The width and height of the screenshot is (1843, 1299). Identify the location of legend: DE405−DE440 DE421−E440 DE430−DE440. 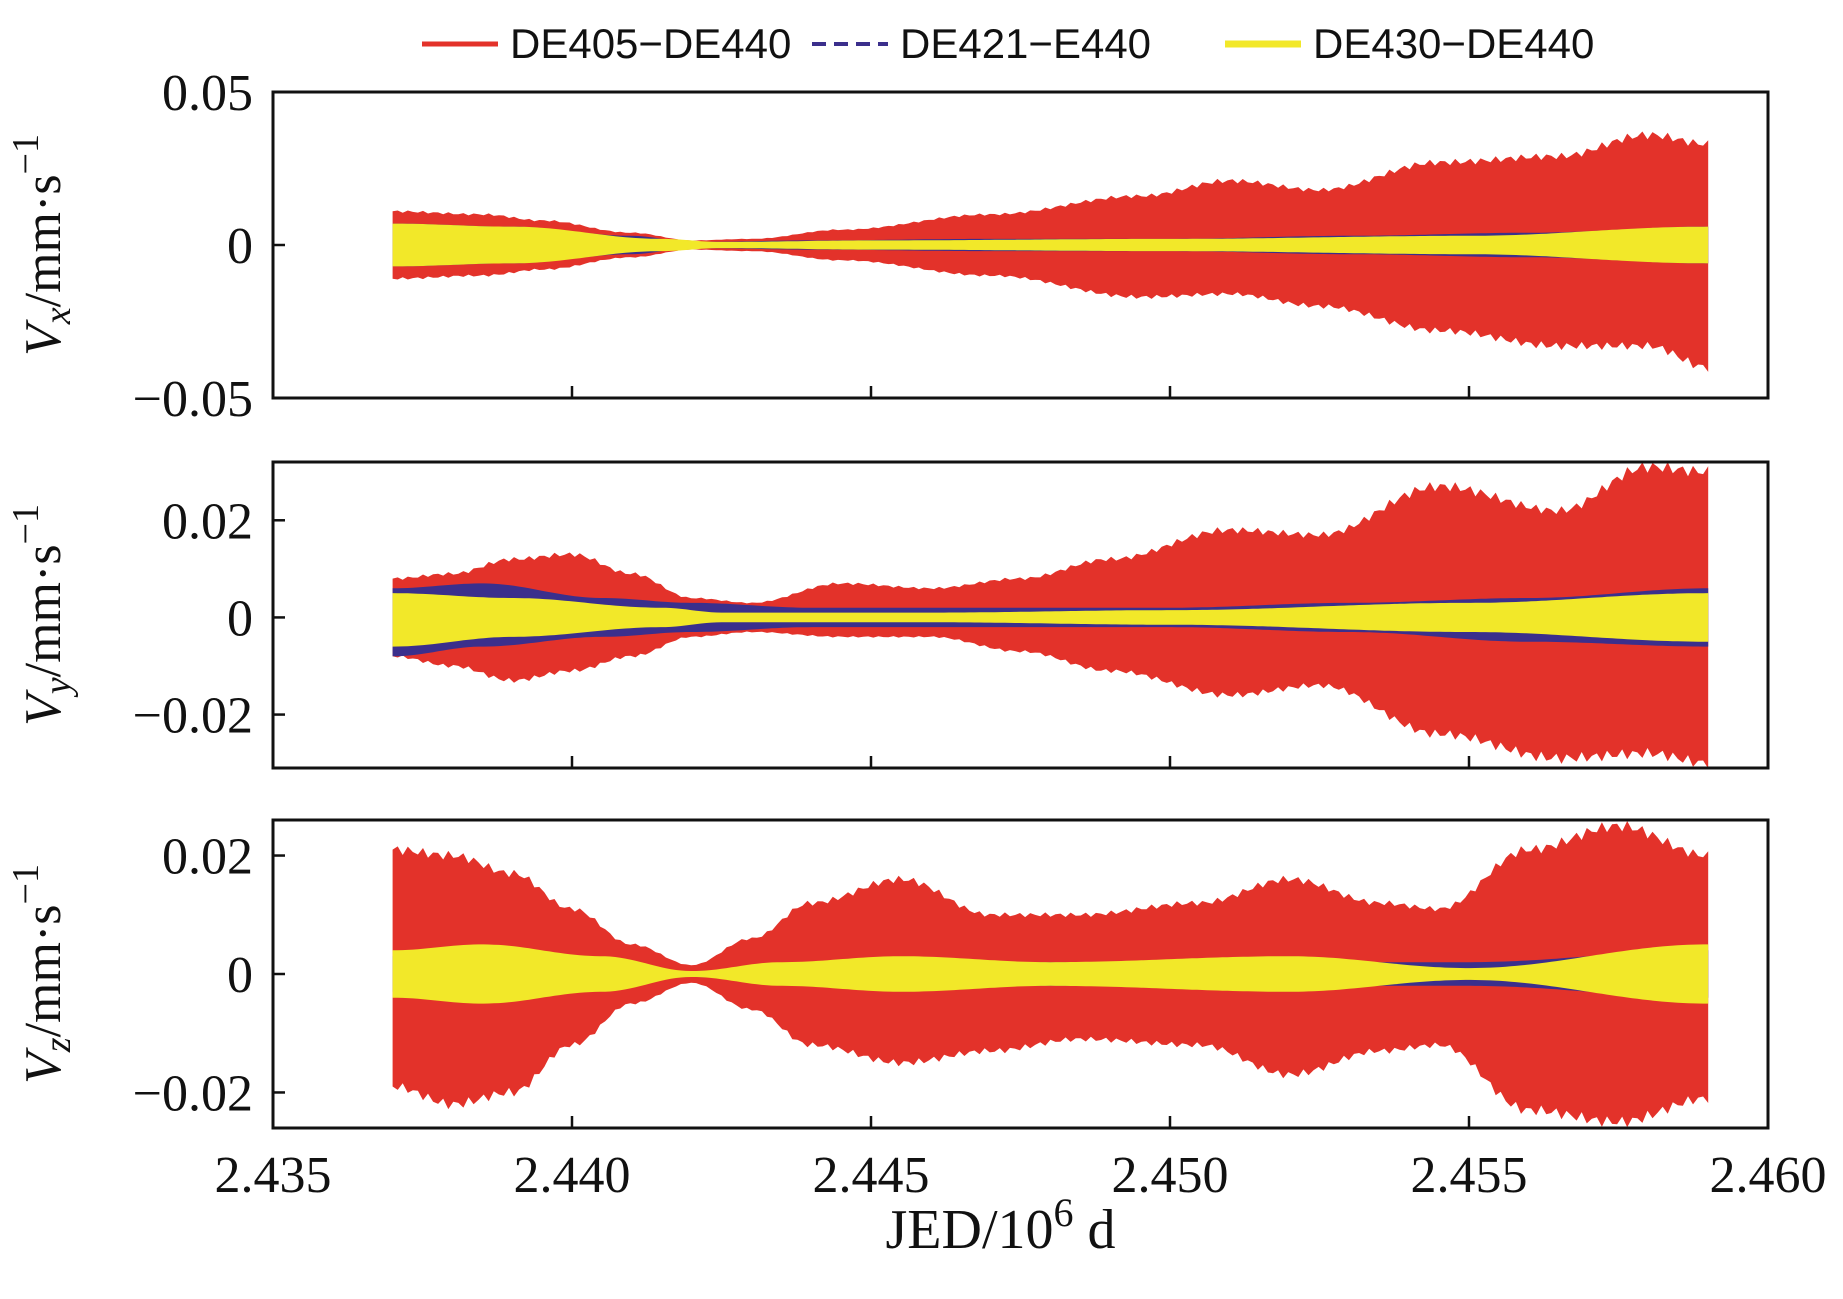
(1008, 43).